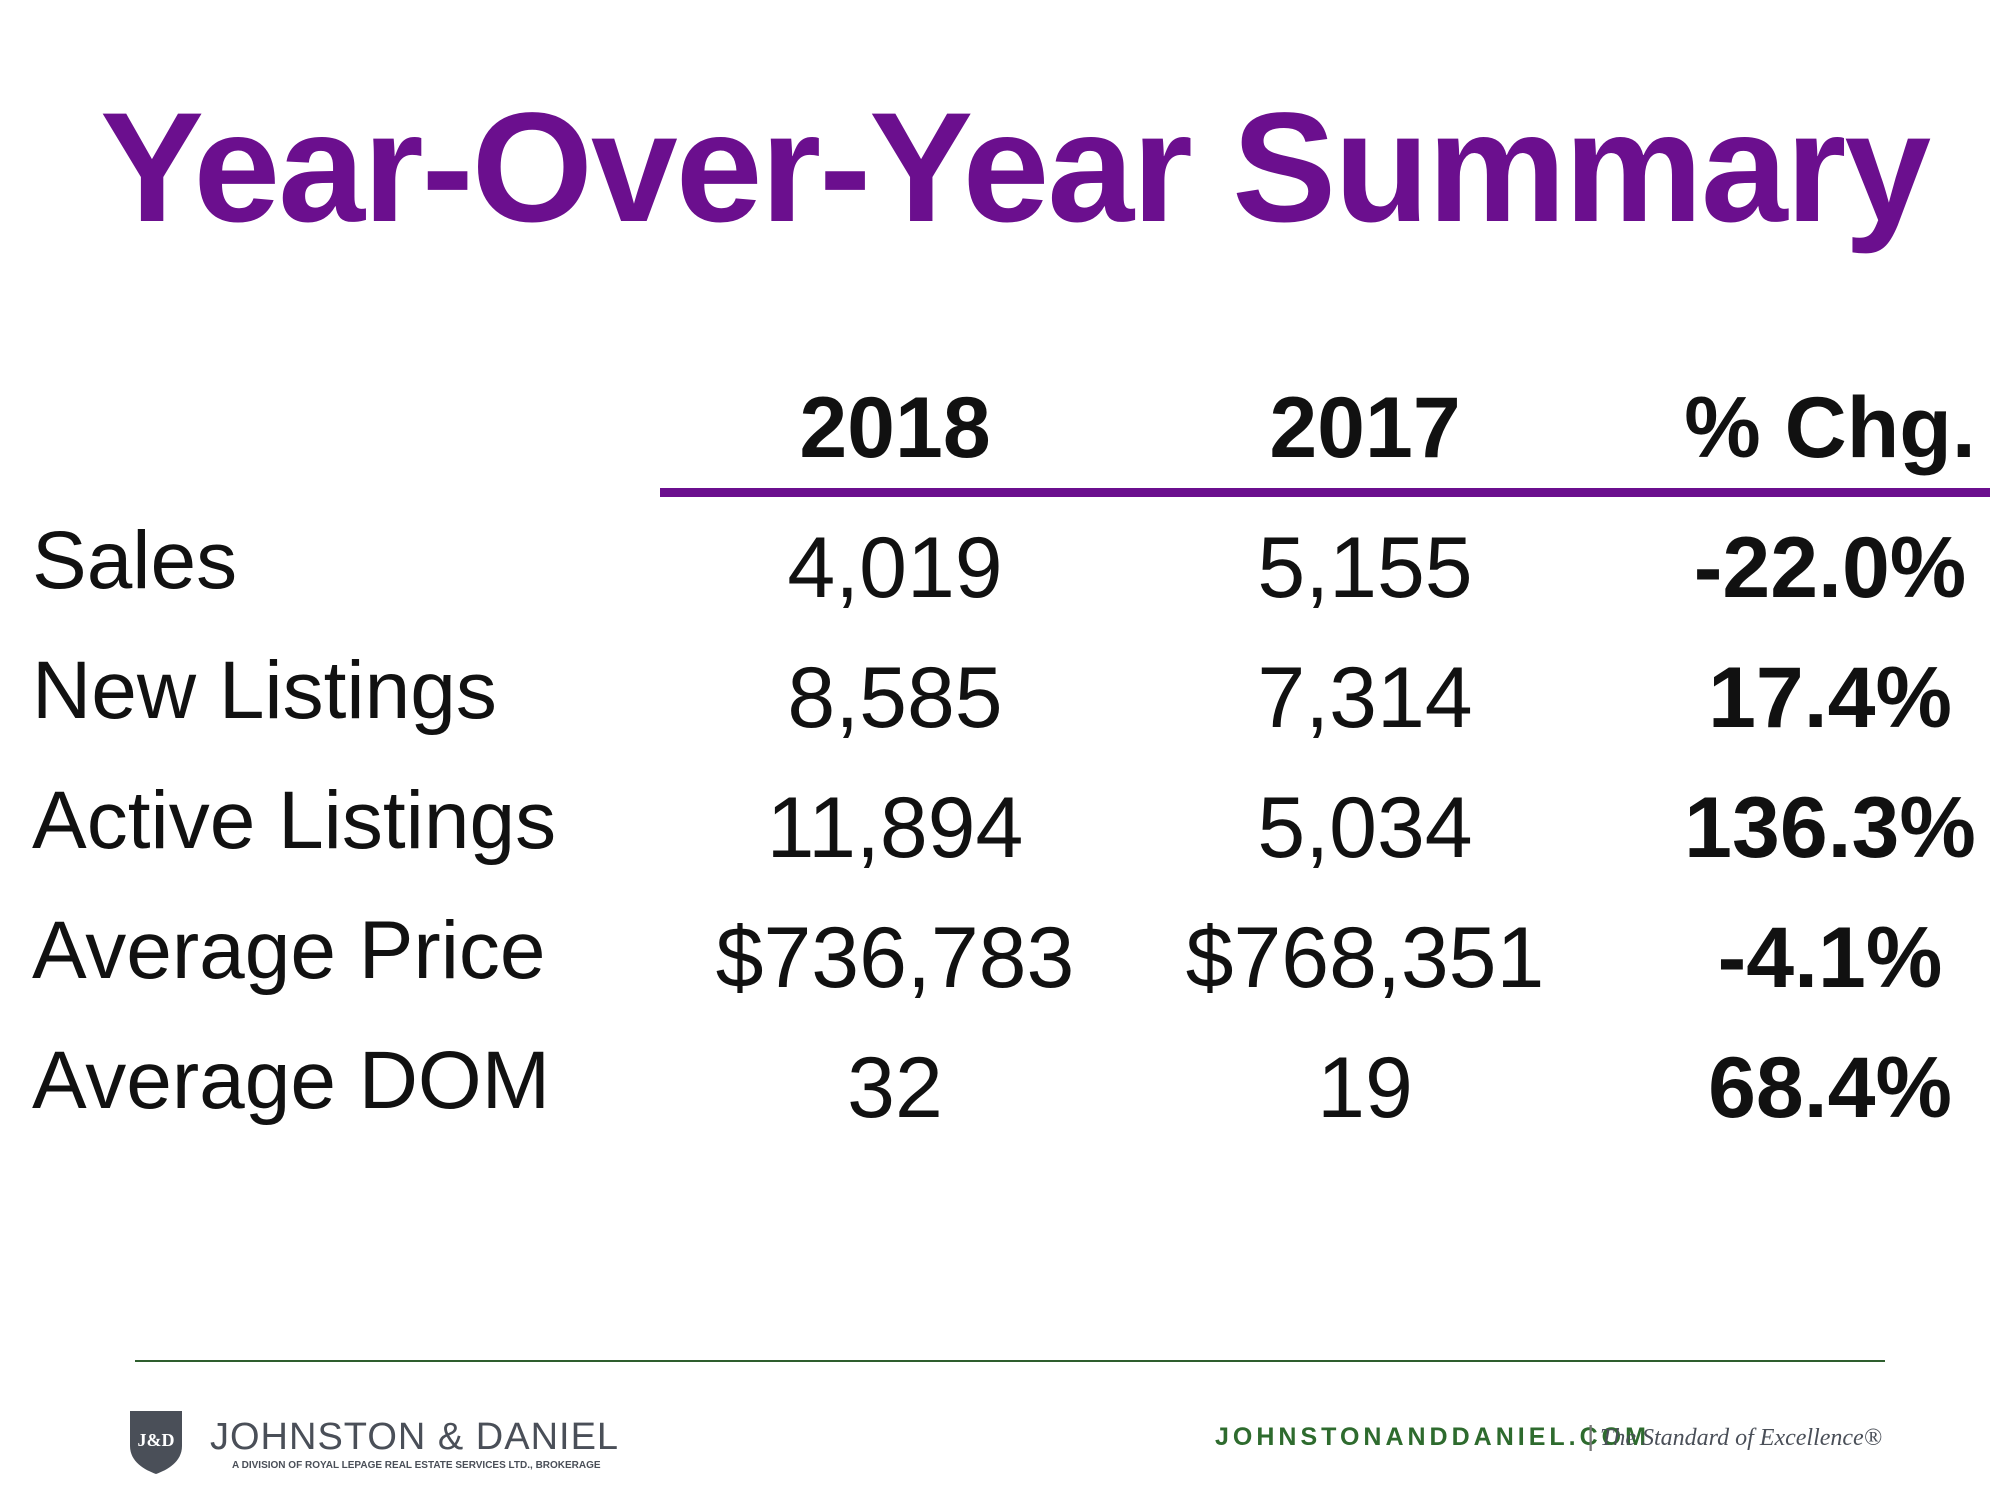 The height and width of the screenshot is (1500, 2000). Describe the element at coordinates (1830, 428) in the screenshot. I see `column-header-pct-change: % Chg.` at that location.